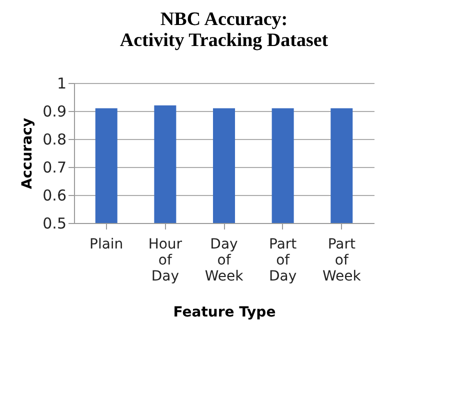  What do you see at coordinates (342, 260) in the screenshot?
I see `x-tick-label: Part of Week` at bounding box center [342, 260].